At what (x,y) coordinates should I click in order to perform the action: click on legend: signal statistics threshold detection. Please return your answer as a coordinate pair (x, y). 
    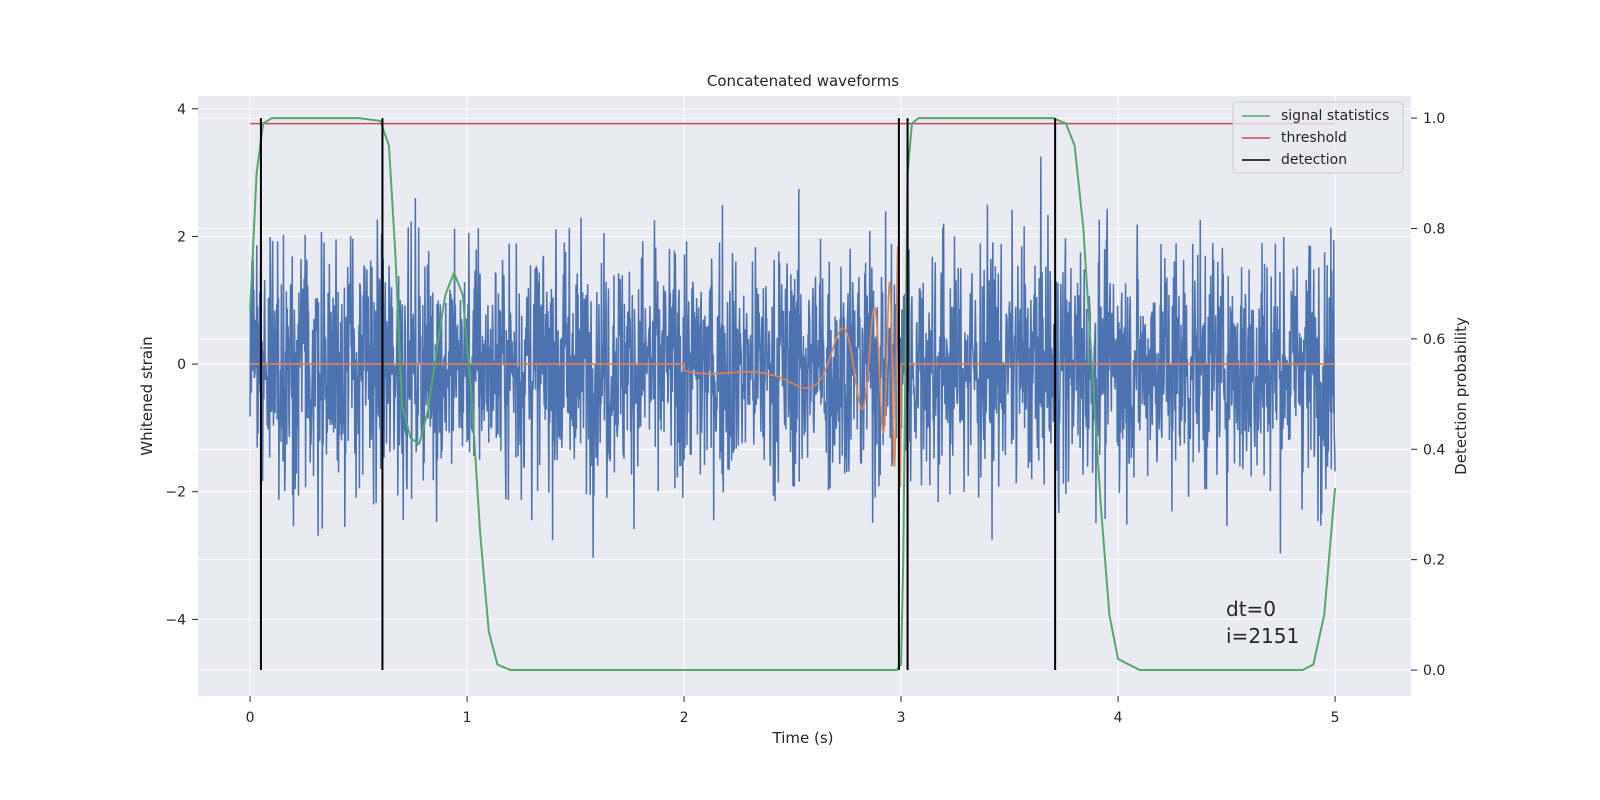
    Looking at the image, I should click on (1318, 137).